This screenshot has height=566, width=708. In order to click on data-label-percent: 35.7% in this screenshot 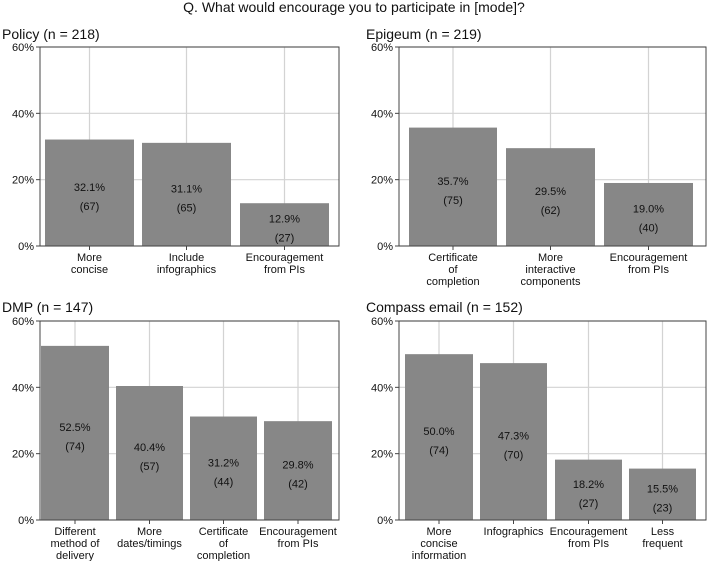, I will do `click(452, 182)`.